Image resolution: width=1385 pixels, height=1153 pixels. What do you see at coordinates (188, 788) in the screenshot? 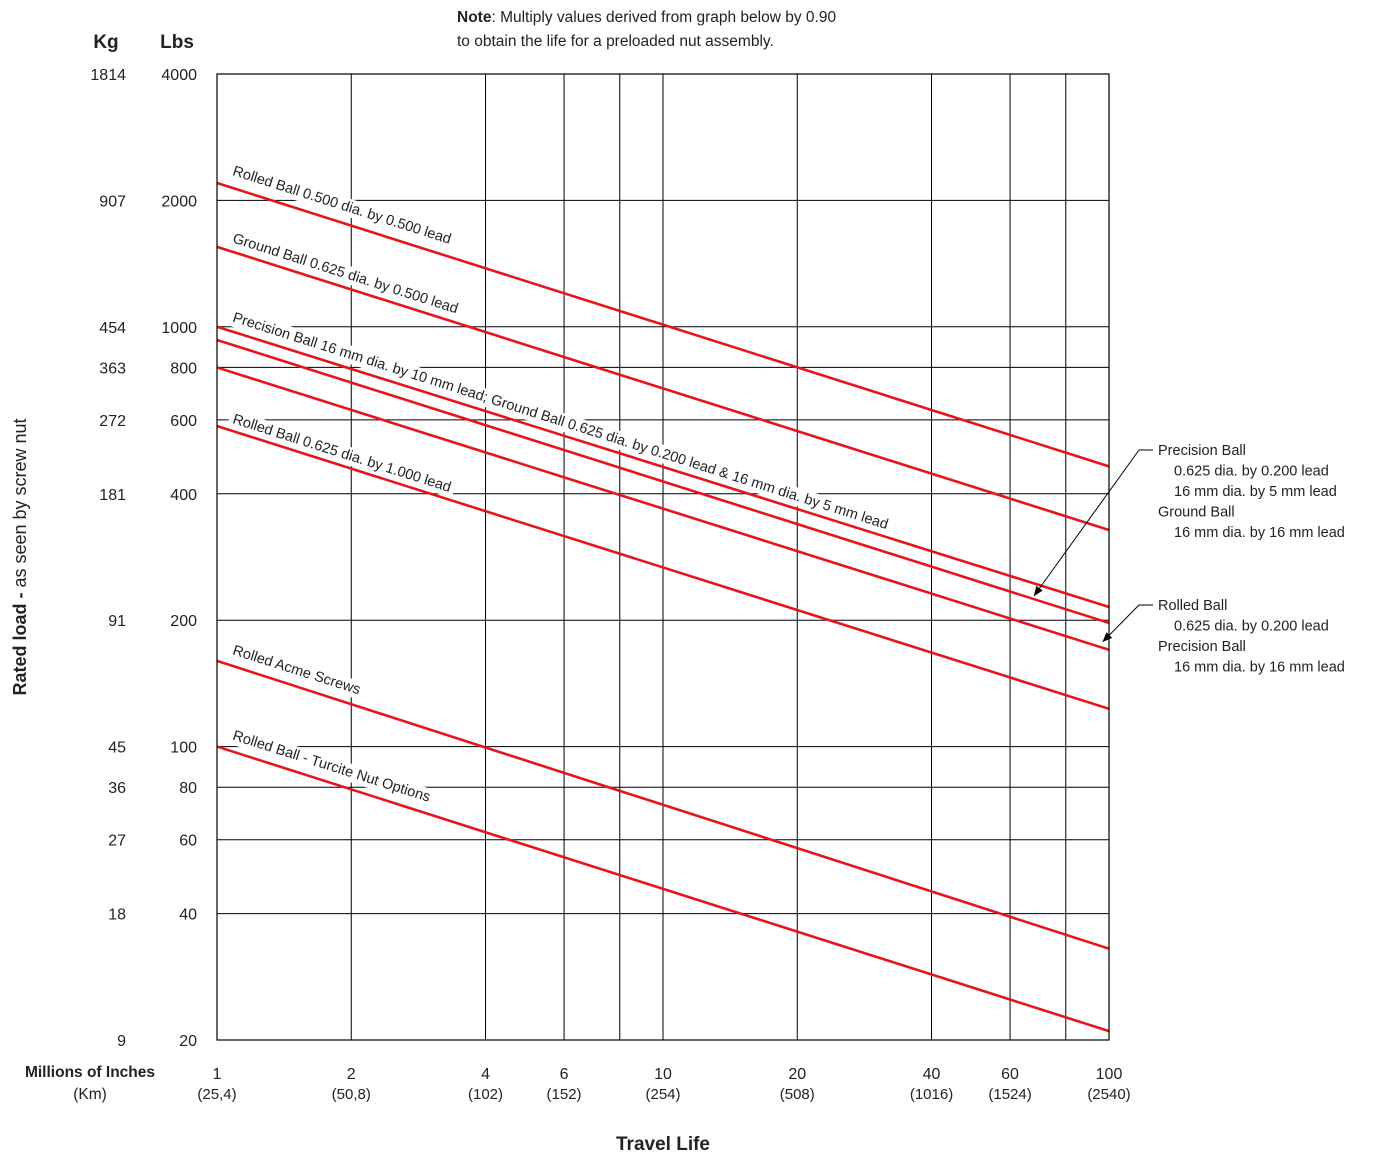
I see `y-tick-label-lbs: 80` at bounding box center [188, 788].